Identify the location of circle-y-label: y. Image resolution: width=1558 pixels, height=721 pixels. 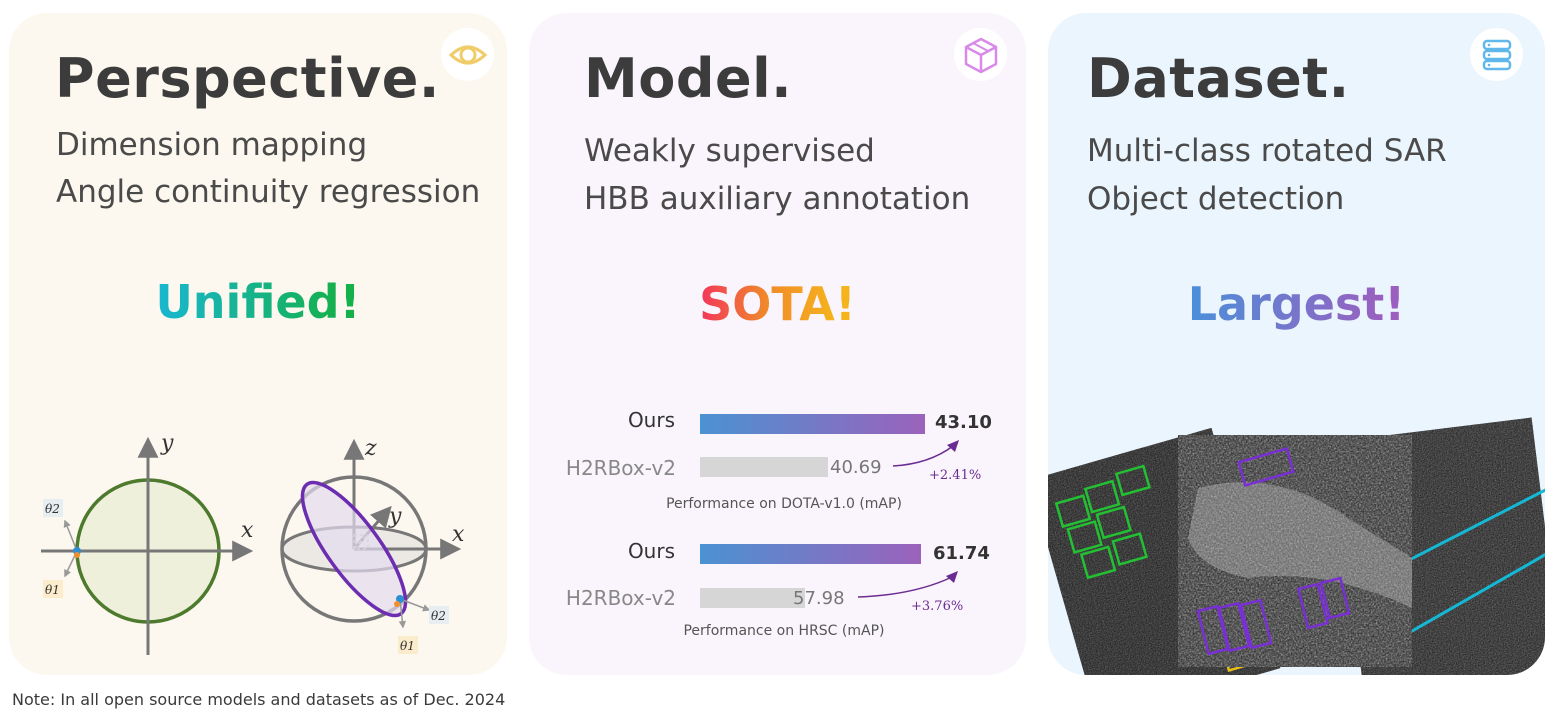
(167, 443).